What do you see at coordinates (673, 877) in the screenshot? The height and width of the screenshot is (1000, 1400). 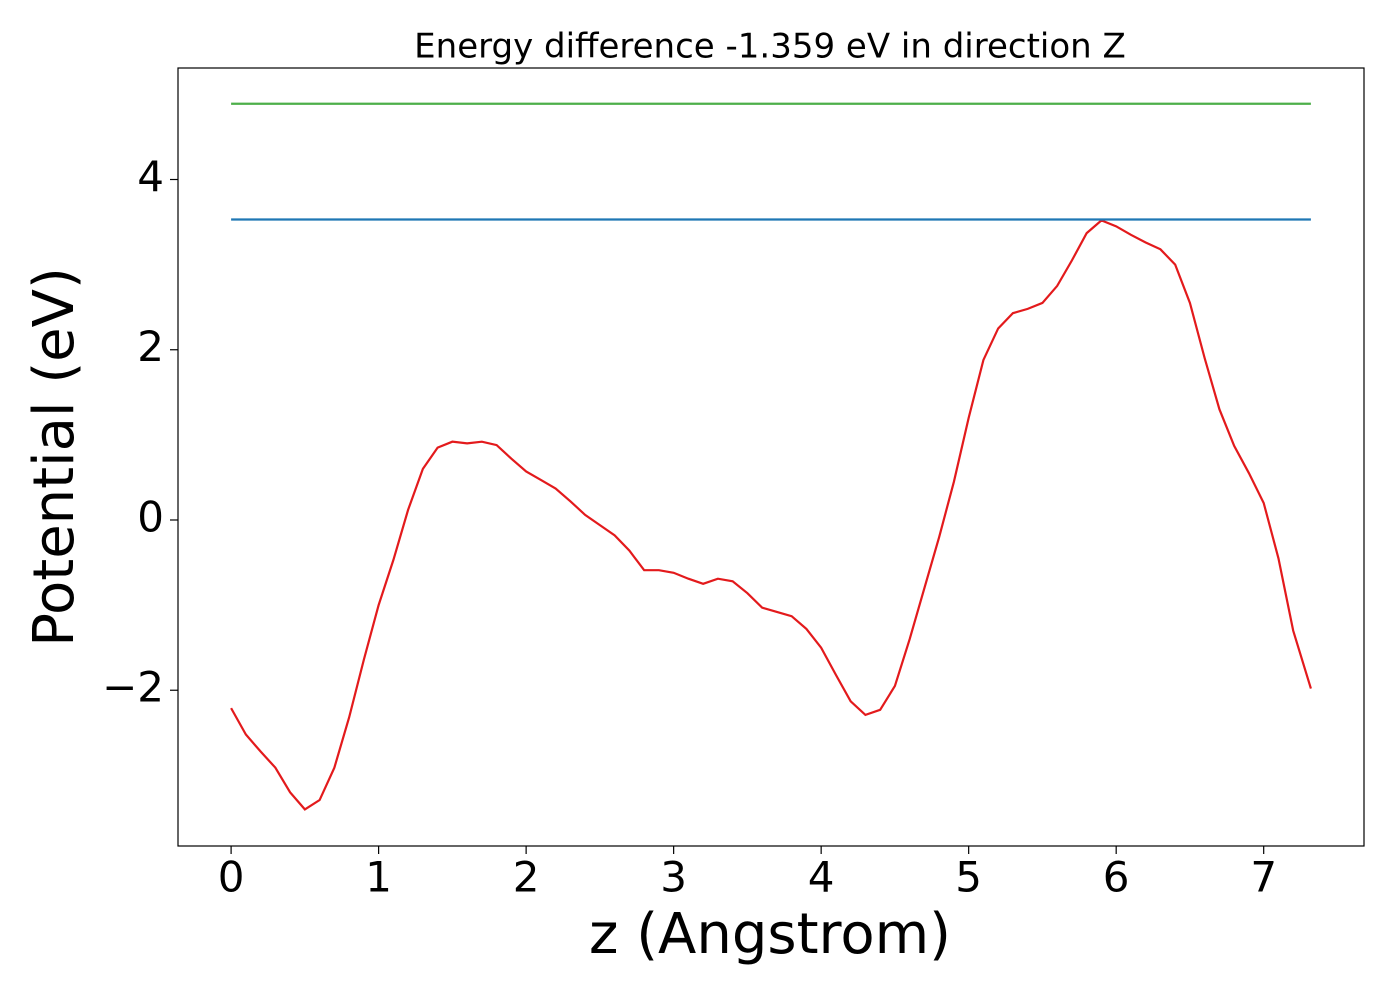 I see `x-tick-label: 3` at bounding box center [673, 877].